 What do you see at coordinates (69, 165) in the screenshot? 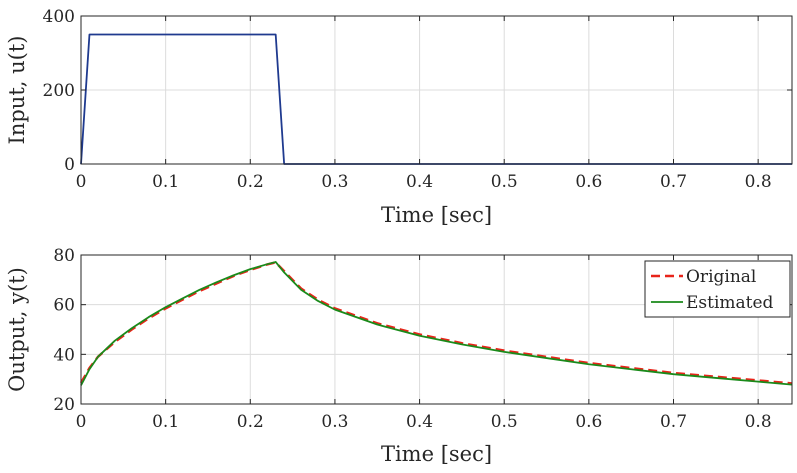
I see `y-tick-label: 0` at bounding box center [69, 165].